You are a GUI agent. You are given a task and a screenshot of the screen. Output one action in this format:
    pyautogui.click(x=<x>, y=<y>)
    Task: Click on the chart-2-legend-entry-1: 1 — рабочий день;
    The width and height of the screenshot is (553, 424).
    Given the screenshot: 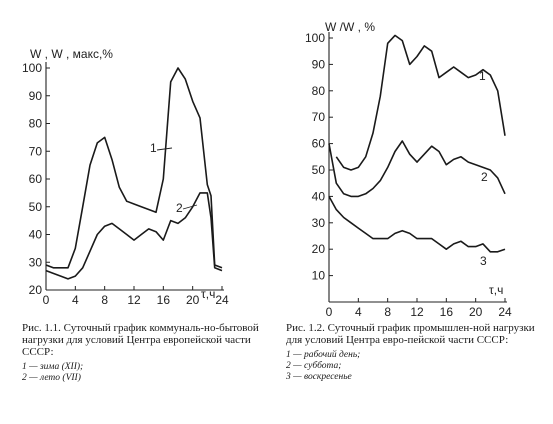 What is the action you would take?
    pyautogui.click(x=323, y=355)
    